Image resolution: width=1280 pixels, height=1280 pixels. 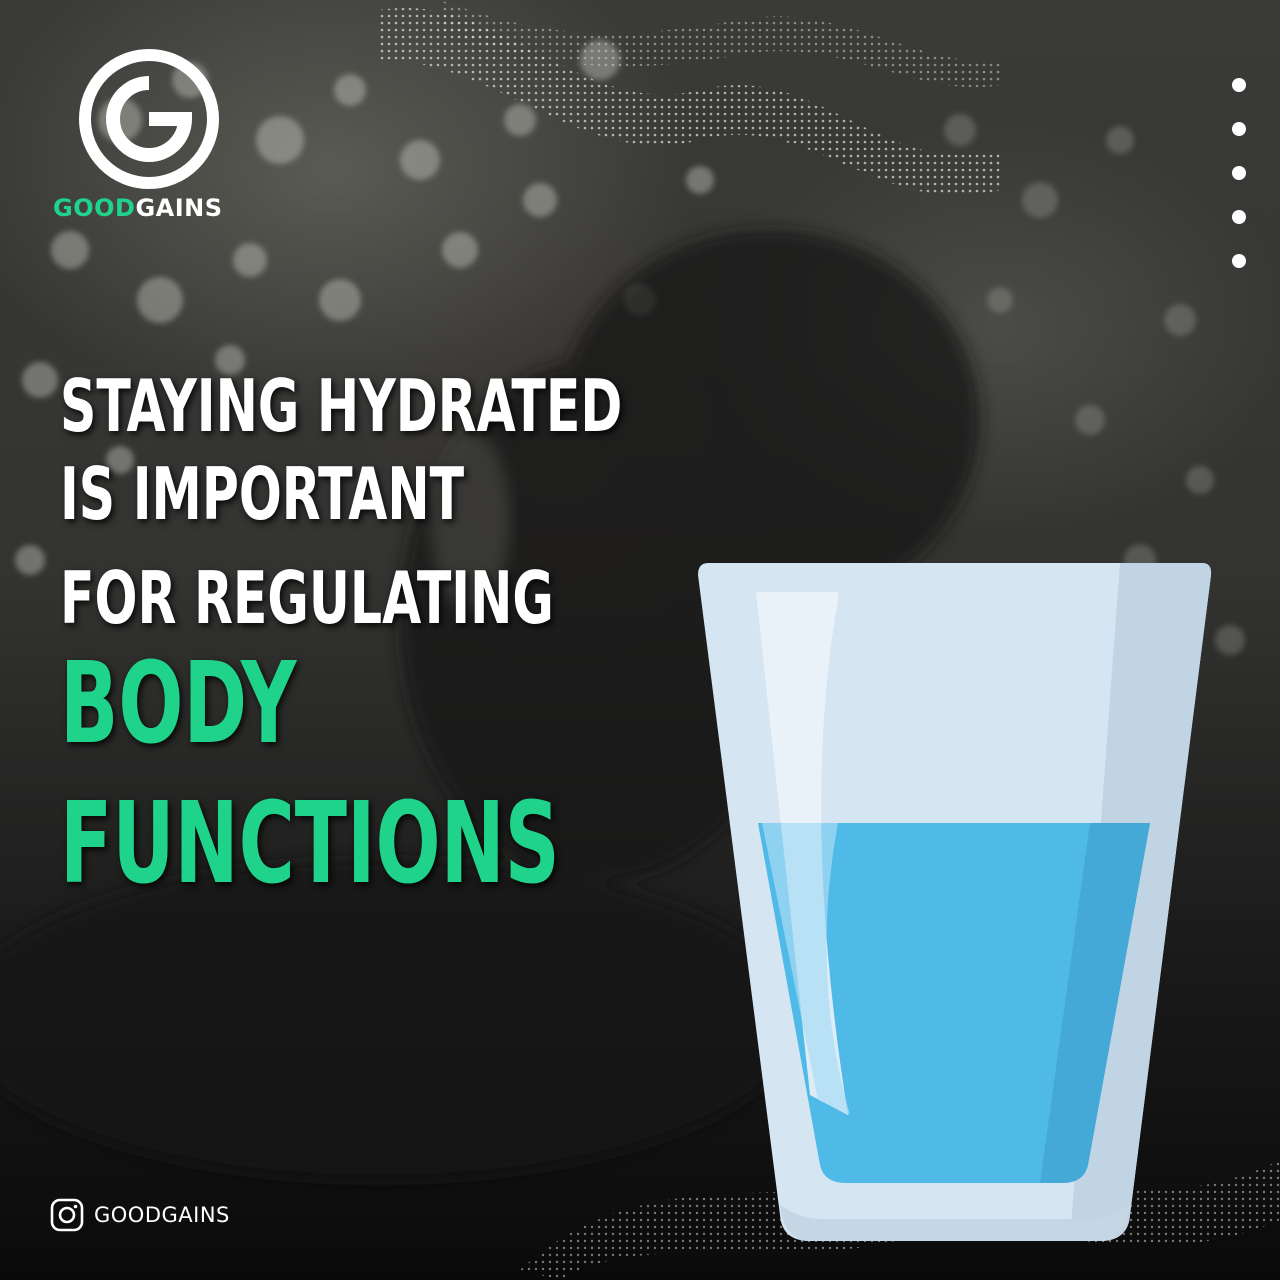 What do you see at coordinates (341, 406) in the screenshot?
I see `headline-line-1: STAYING HYDRATED` at bounding box center [341, 406].